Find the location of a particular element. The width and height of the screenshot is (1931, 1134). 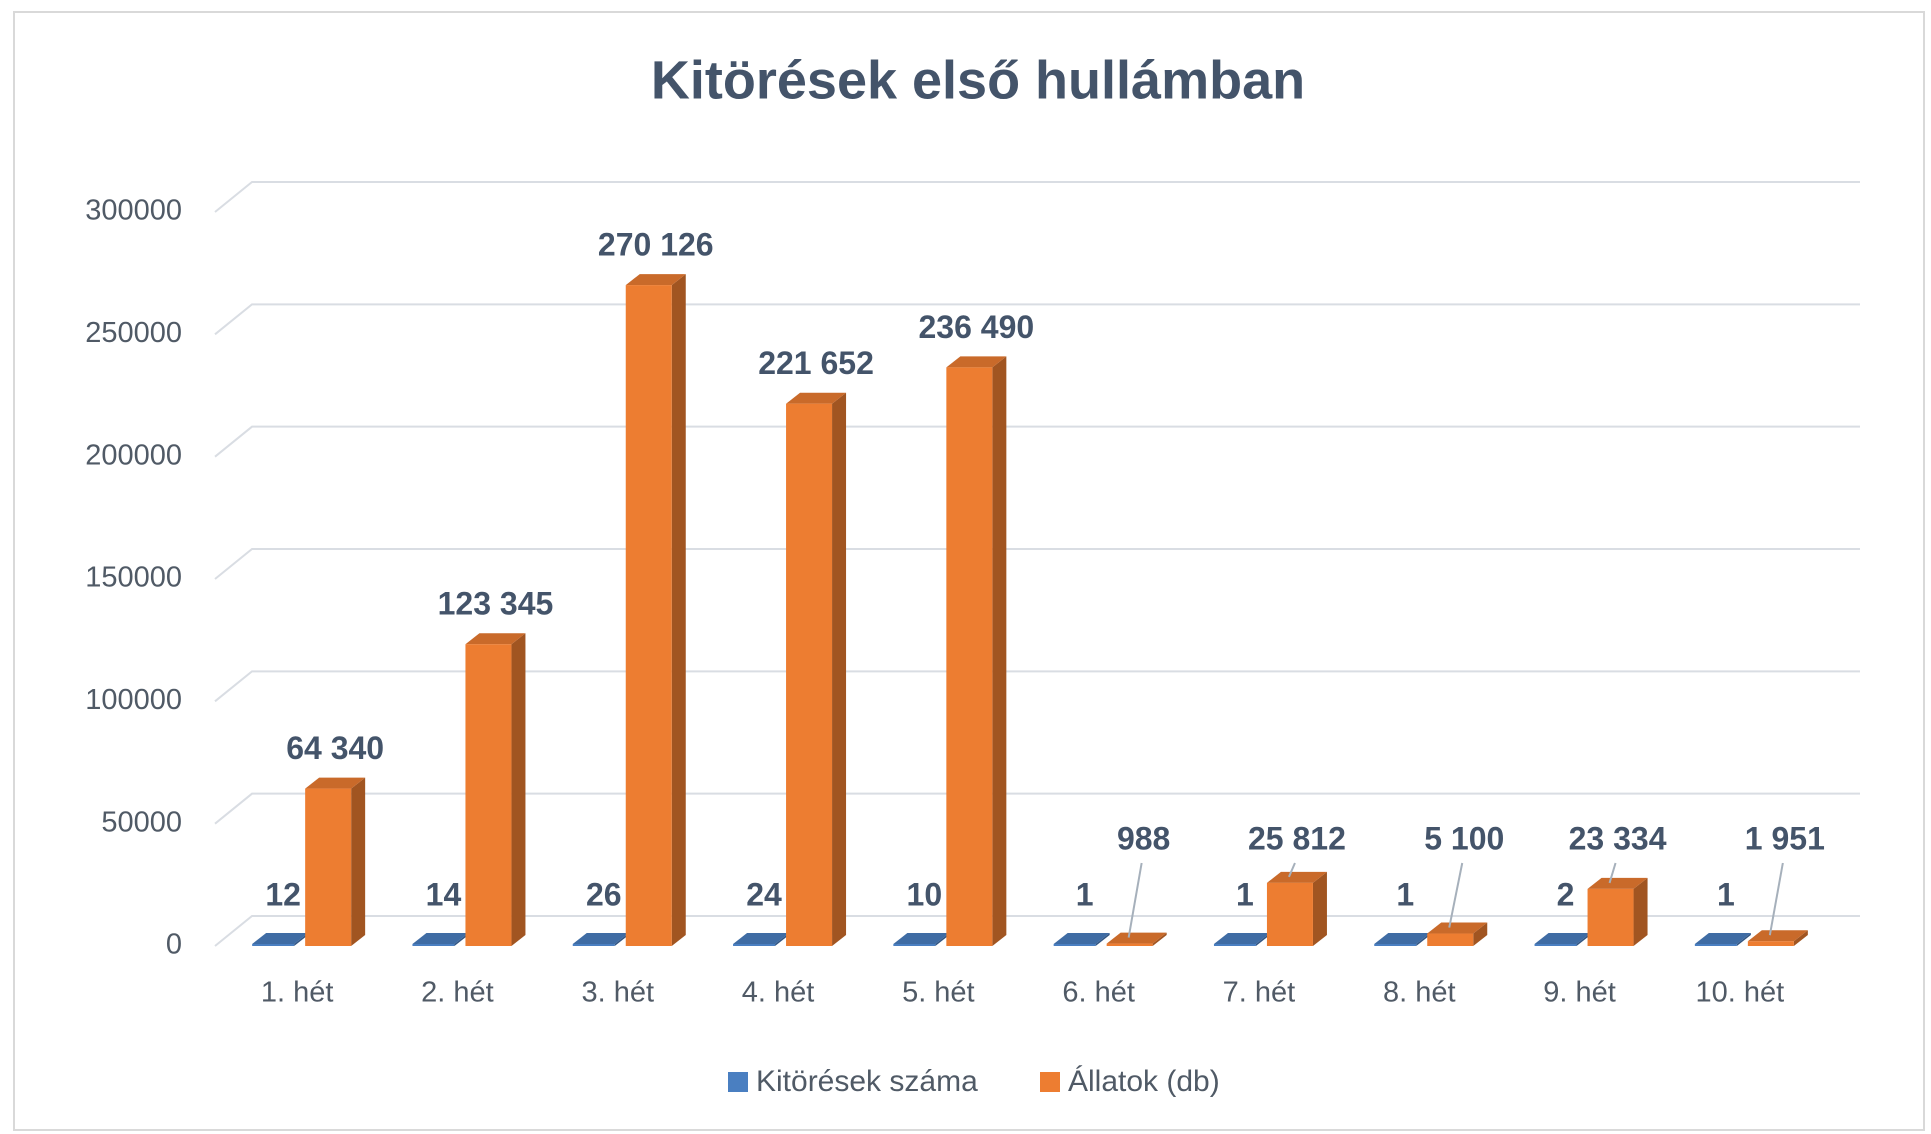

data-label: 25 812 is located at coordinates (1297, 838).